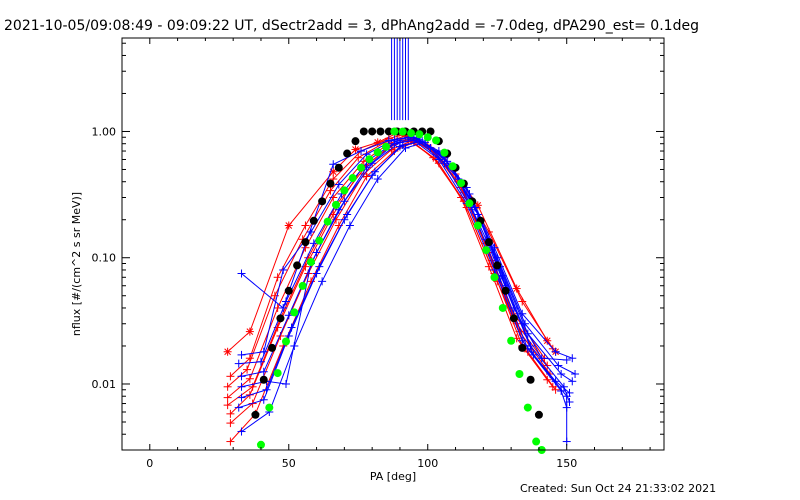 This screenshot has height=500, width=800. Describe the element at coordinates (76, 264) in the screenshot. I see `y-axis-label: nflux [#/(cm^2 s sr MeV)]` at that location.